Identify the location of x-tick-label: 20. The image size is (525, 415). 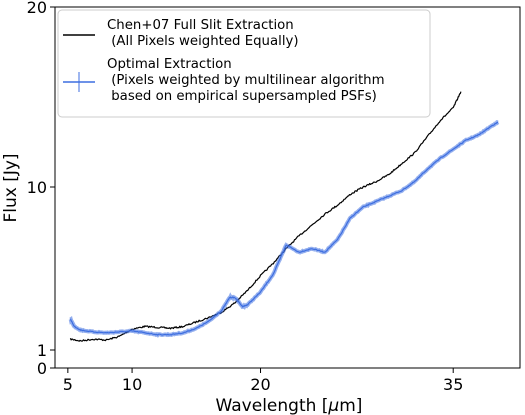
(260, 384).